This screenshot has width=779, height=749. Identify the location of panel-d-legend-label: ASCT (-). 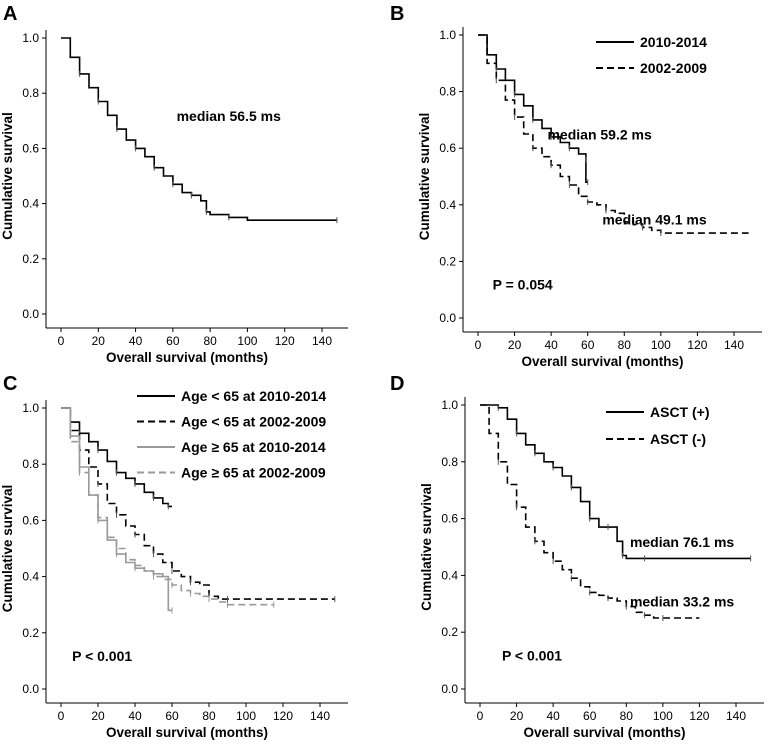
(678, 439).